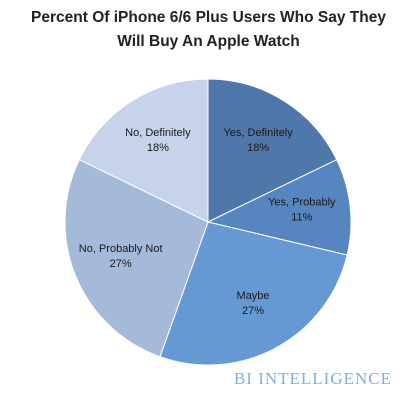 This screenshot has height=401, width=417. Describe the element at coordinates (158, 133) in the screenshot. I see `slice-label: No, Definitely` at that location.